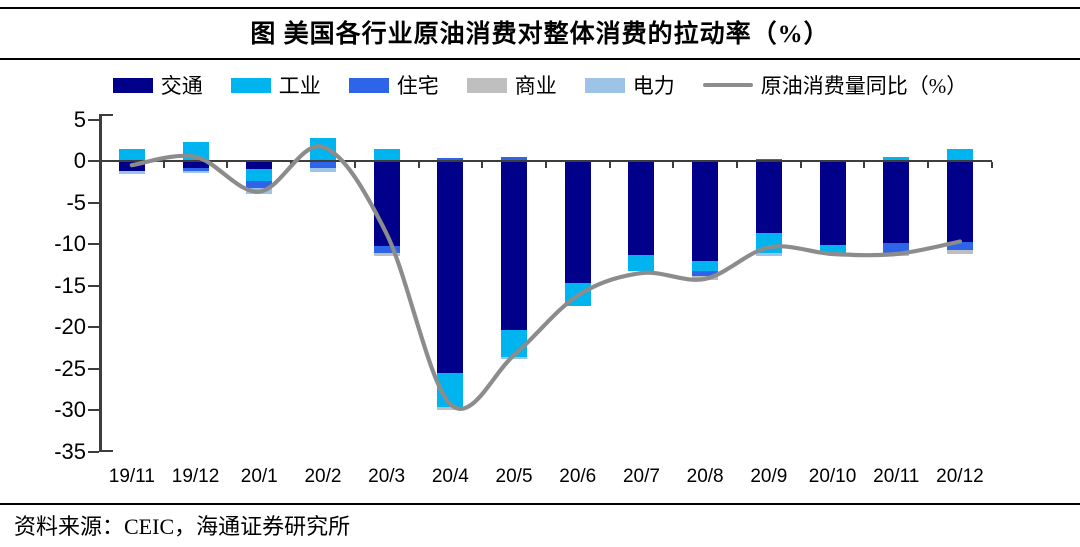 This screenshot has width=1080, height=547. I want to click on x-tick-label: 20/8, so click(705, 476).